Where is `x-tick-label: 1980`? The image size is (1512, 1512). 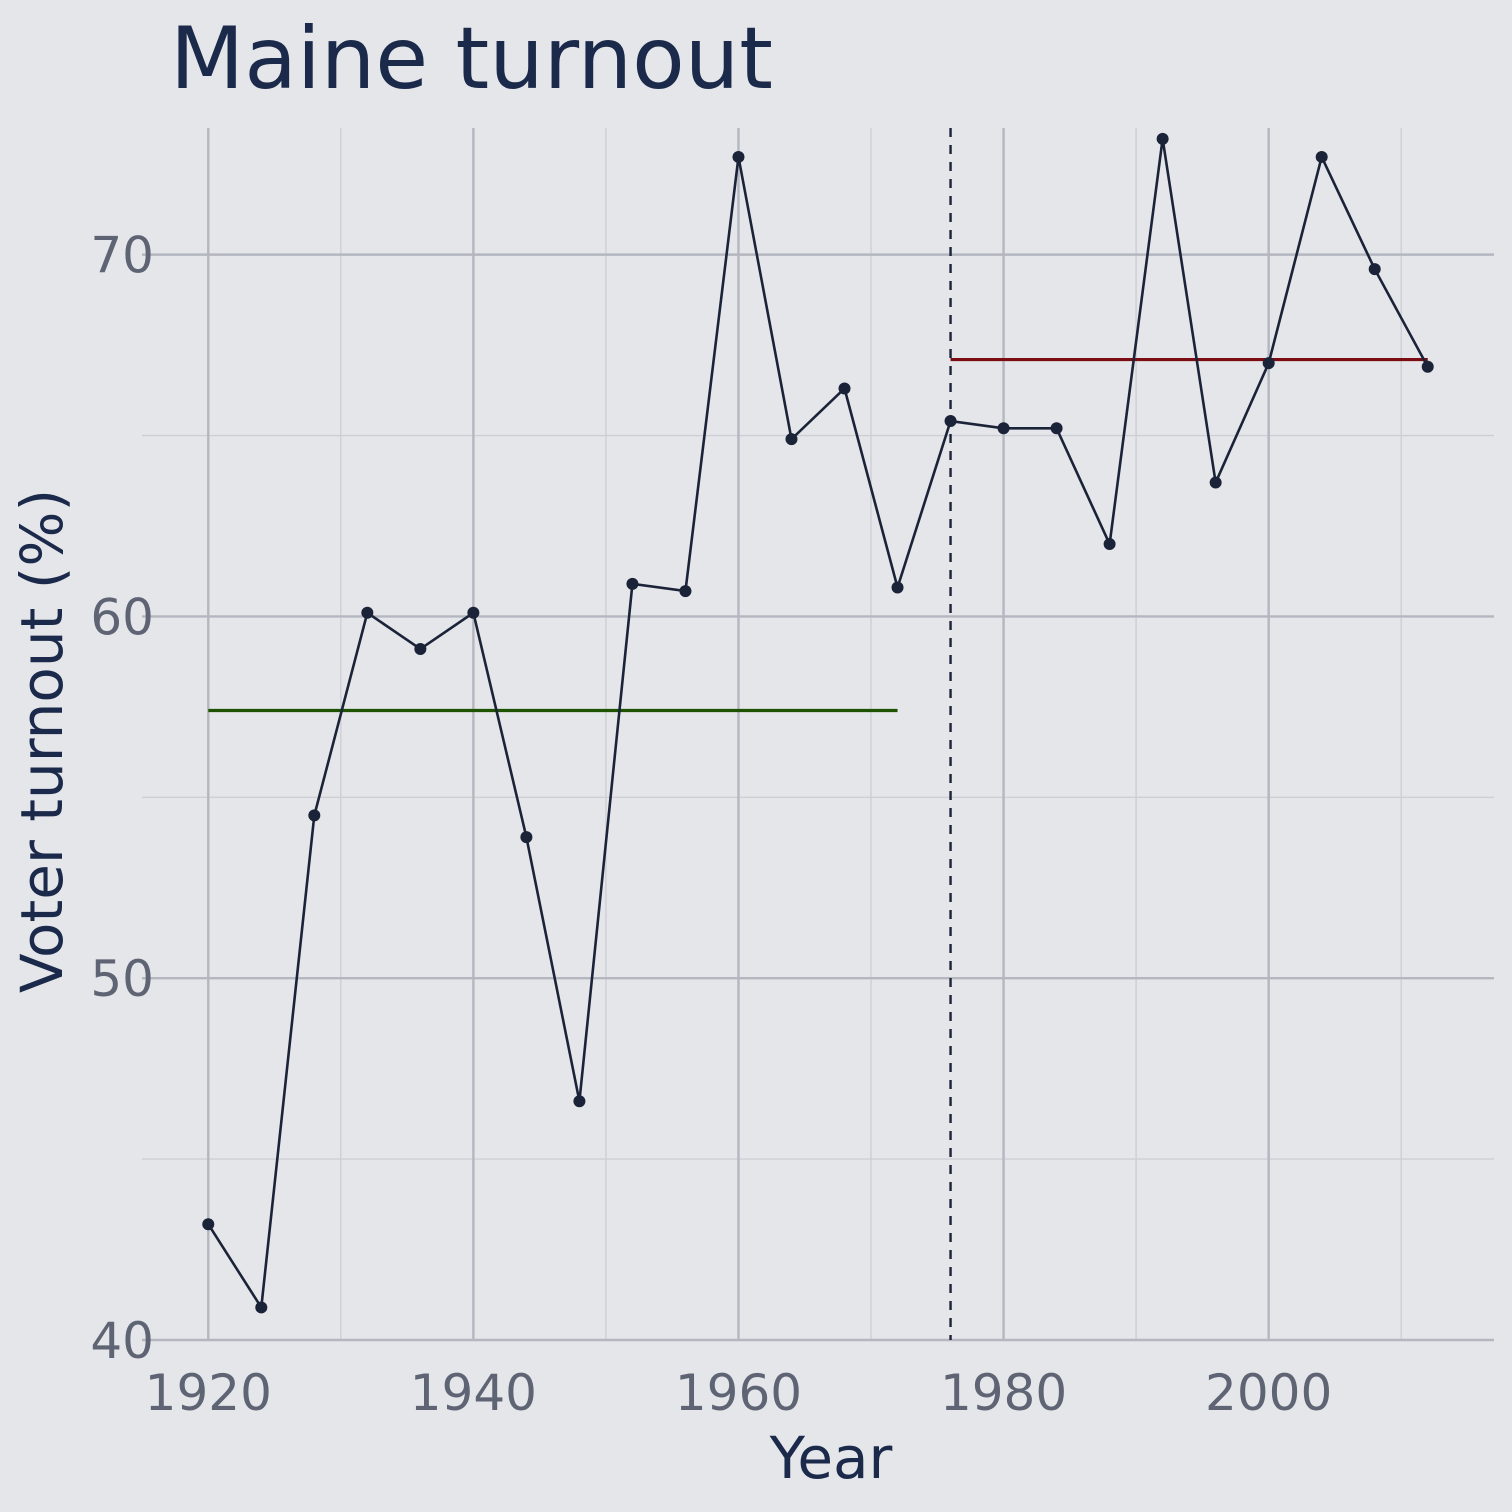 x-tick-label: 1980 is located at coordinates (1003, 1393).